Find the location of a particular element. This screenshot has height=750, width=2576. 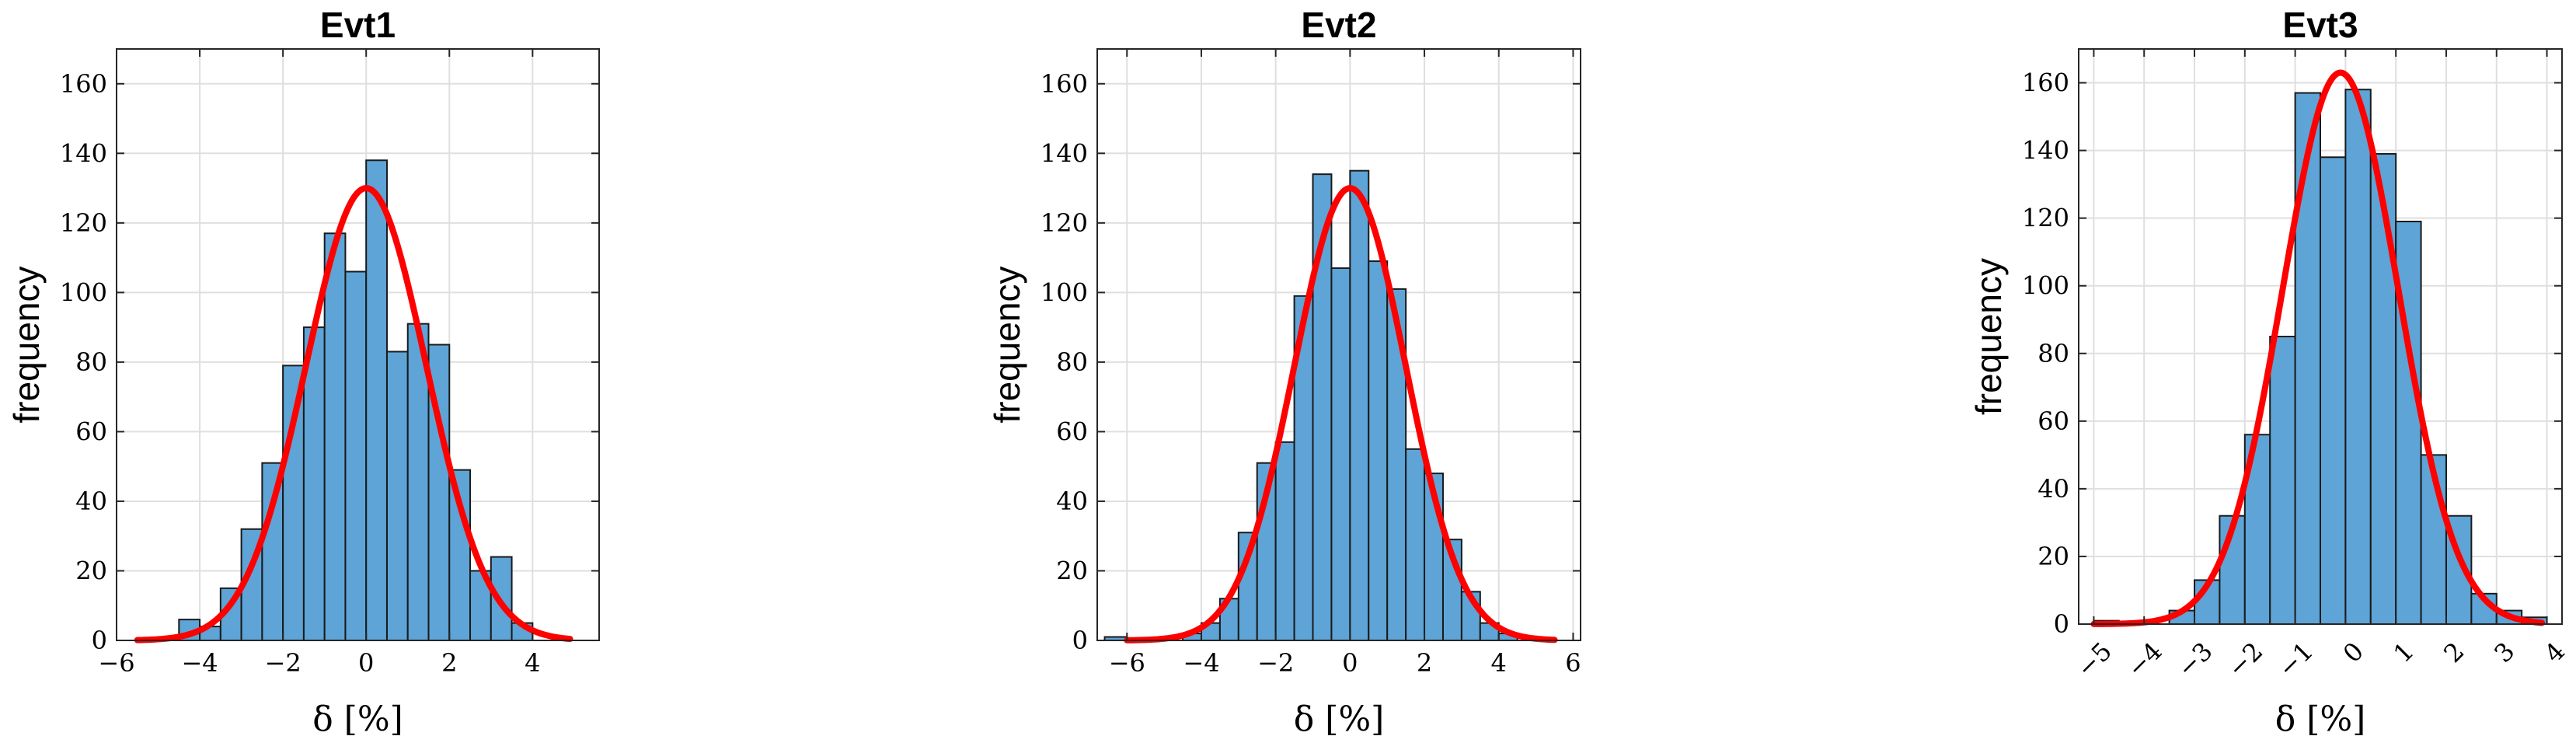

x-tick-label: 3 is located at coordinates (2504, 652).